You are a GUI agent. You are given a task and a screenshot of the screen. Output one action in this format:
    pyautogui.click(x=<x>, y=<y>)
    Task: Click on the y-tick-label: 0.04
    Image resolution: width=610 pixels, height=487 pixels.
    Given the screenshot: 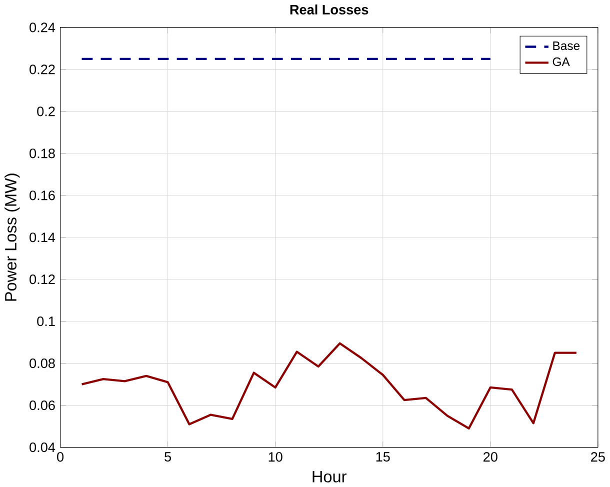 What is the action you would take?
    pyautogui.click(x=43, y=447)
    